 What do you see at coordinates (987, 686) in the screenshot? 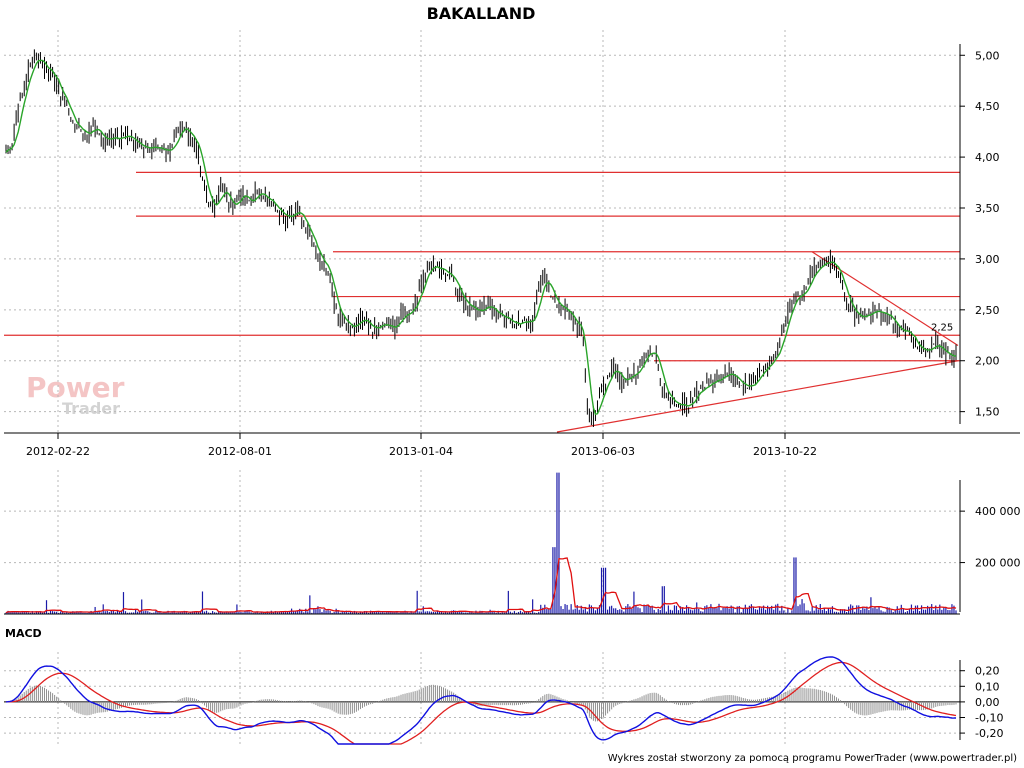
I see `macd-tick-label: 0,10` at bounding box center [987, 686].